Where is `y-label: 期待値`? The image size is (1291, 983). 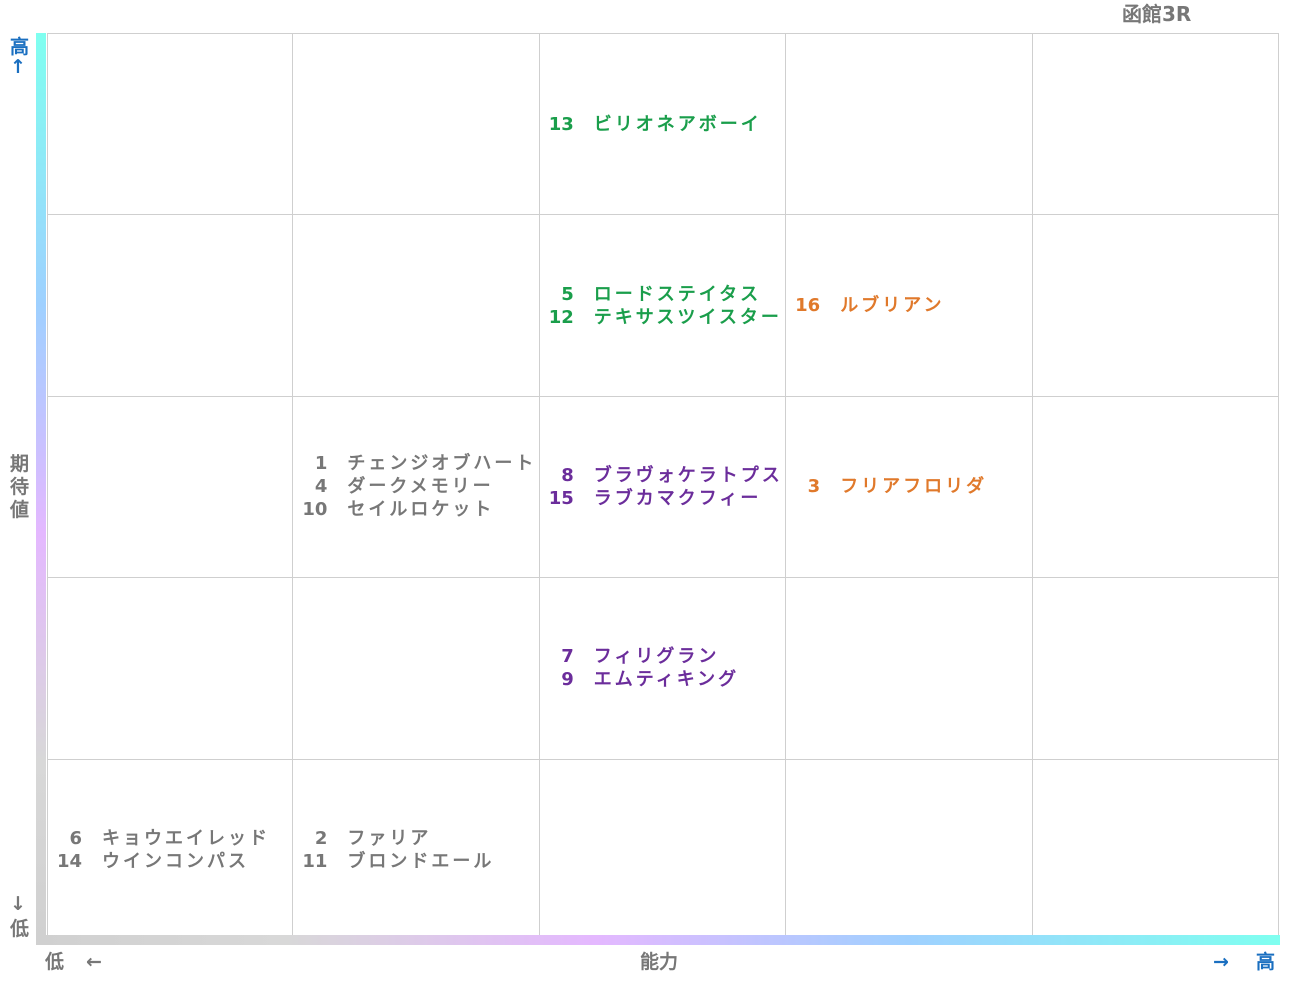 y-label: 期待値 is located at coordinates (20, 487).